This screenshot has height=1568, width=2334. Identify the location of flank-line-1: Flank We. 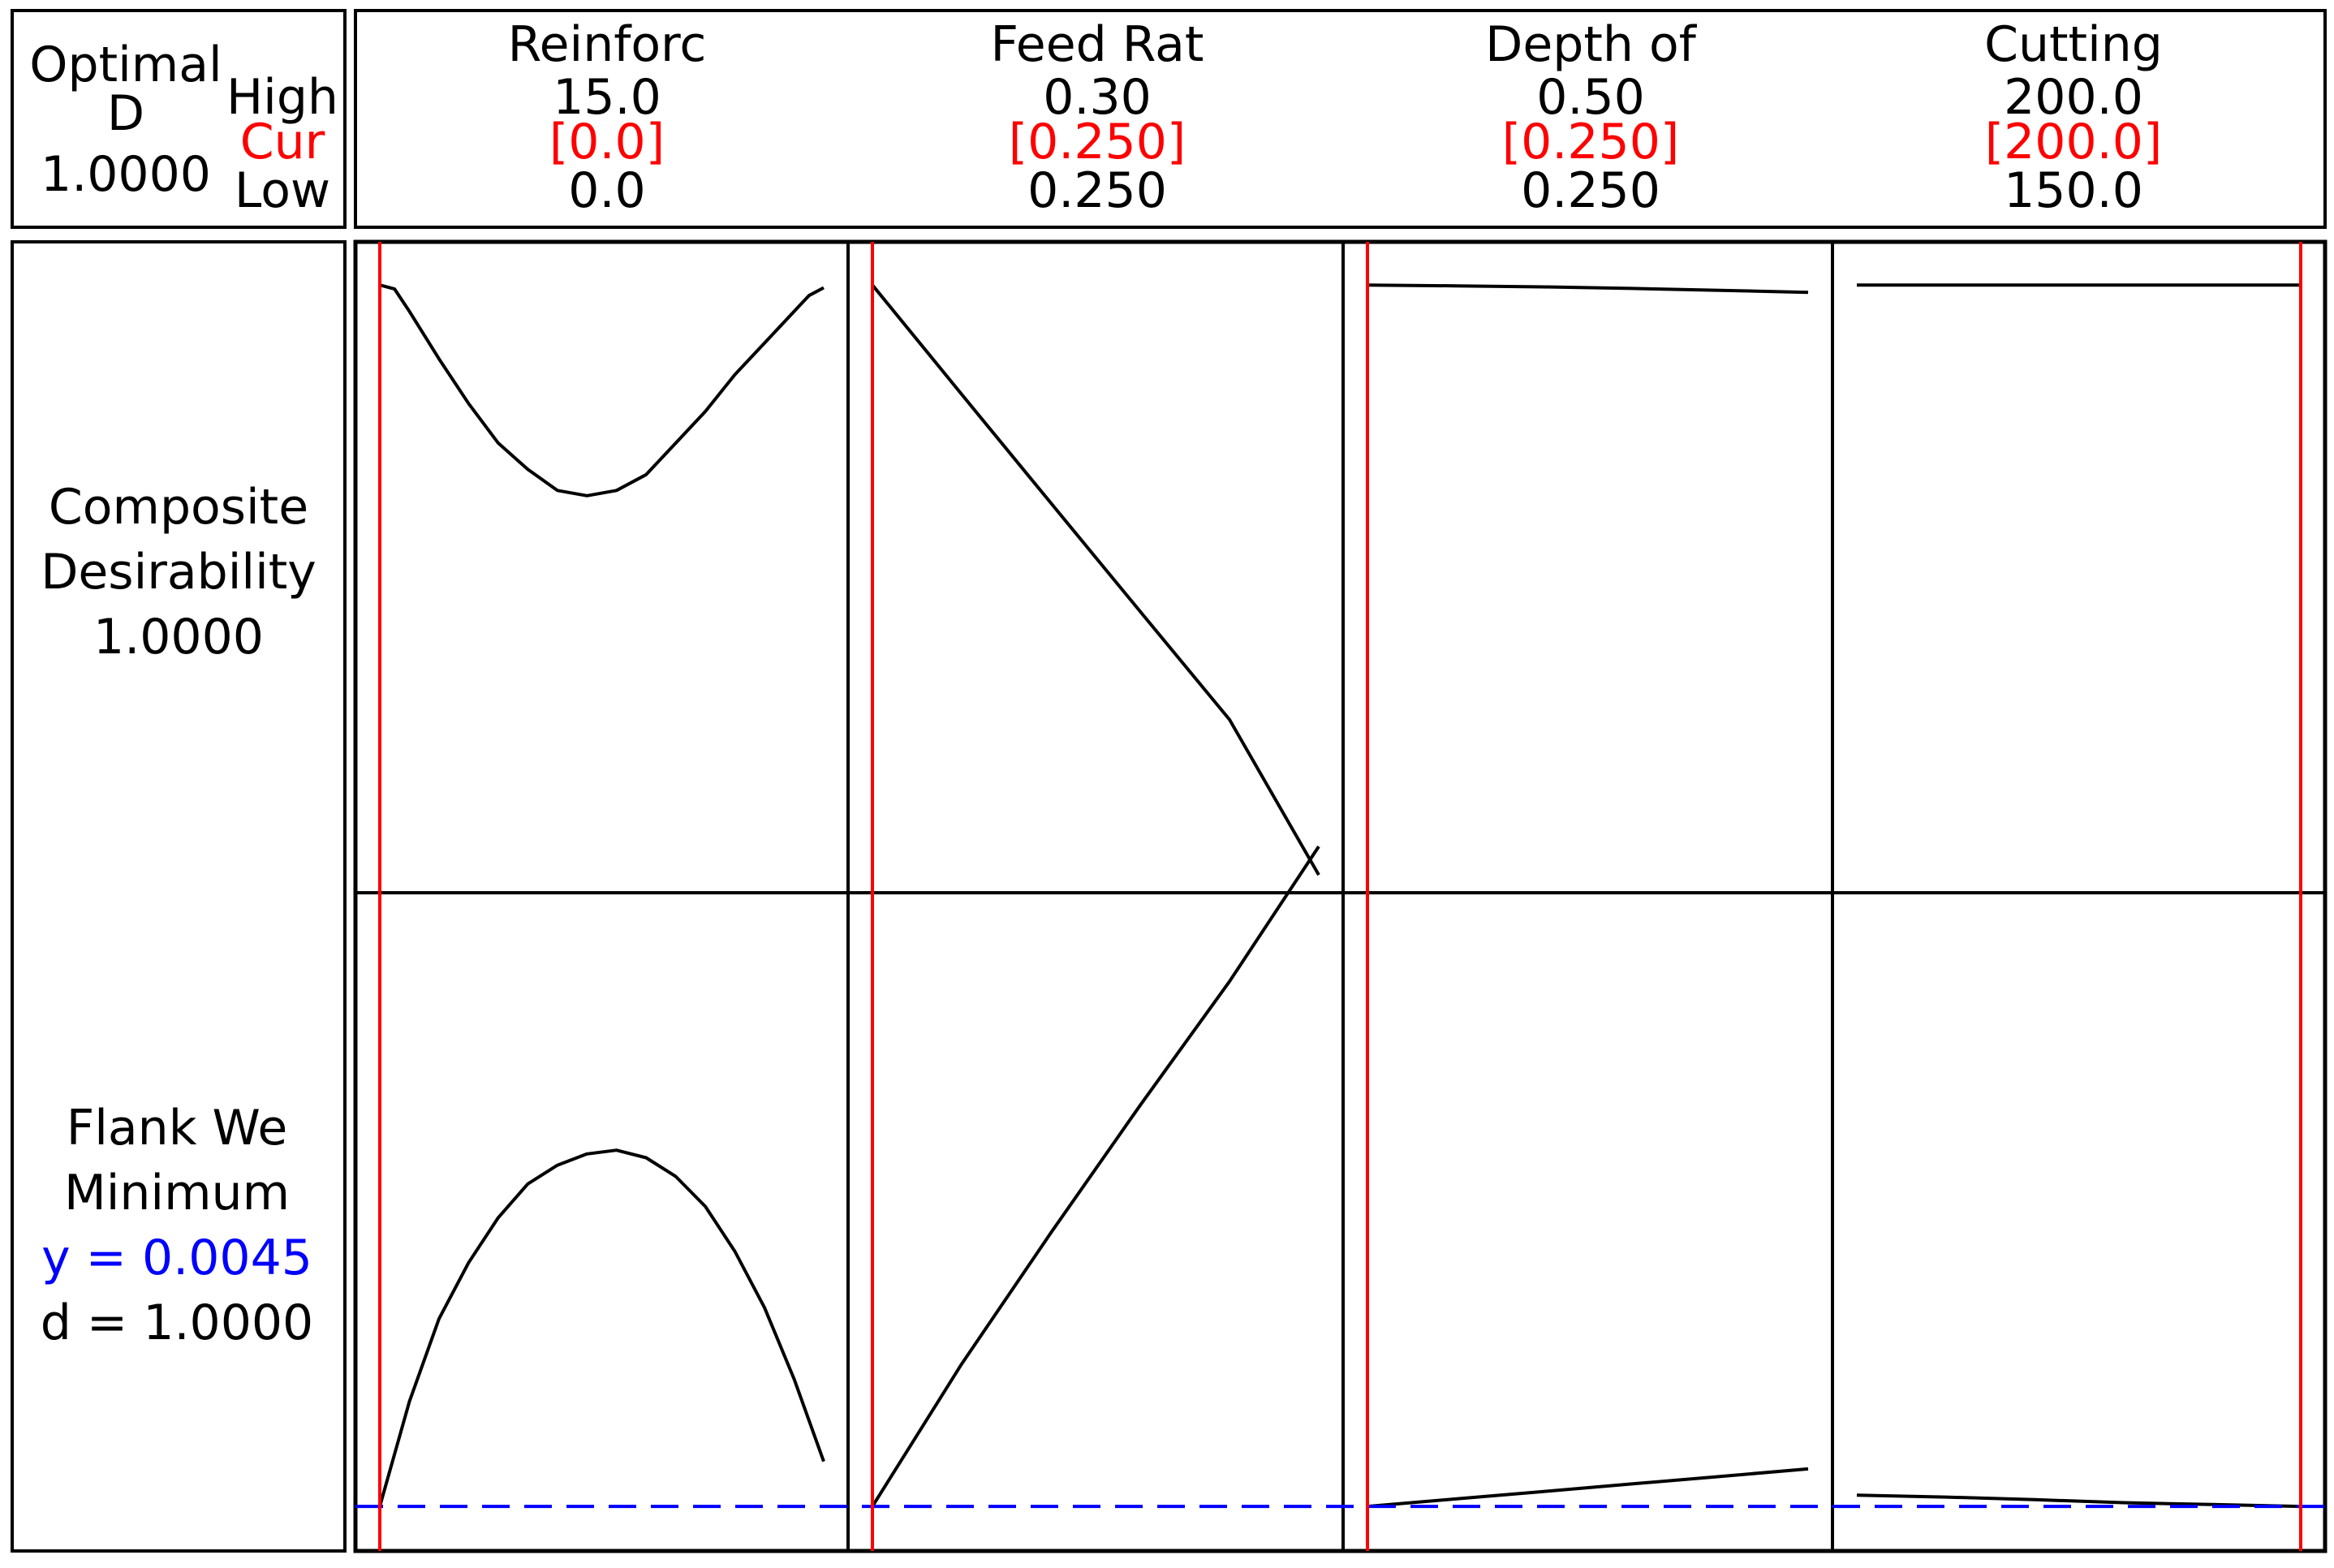
(177, 1129).